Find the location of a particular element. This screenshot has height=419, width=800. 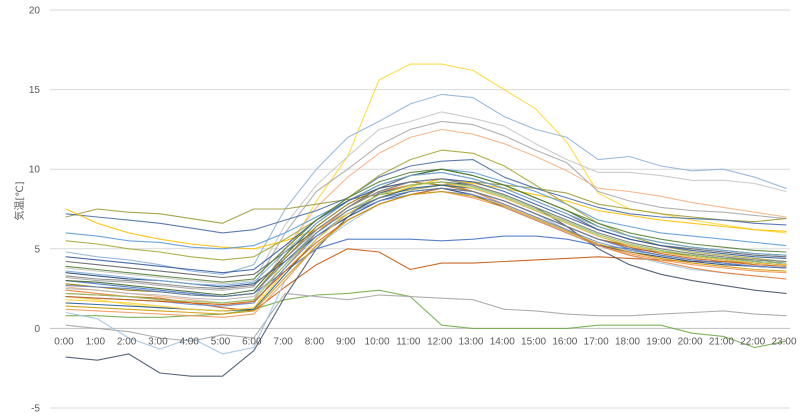

x-tick-label: 13:00 is located at coordinates (470, 341).